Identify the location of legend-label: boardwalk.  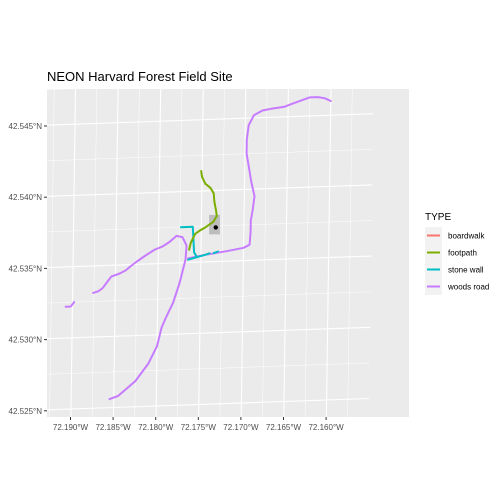
(466, 236).